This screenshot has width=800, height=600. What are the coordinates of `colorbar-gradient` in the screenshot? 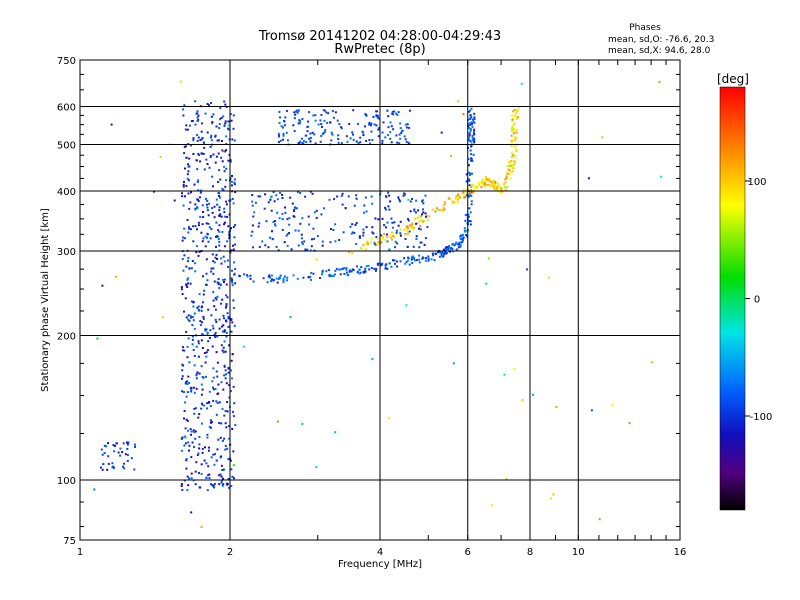 It's located at (732, 298).